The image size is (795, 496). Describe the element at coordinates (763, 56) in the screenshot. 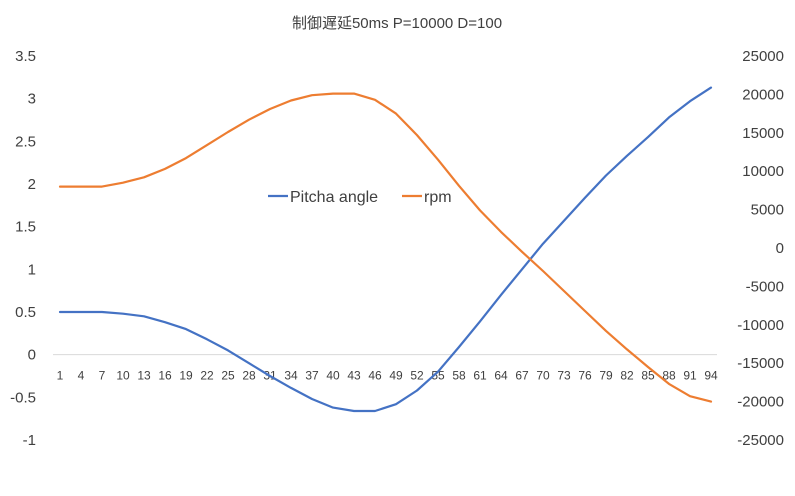

I see `right-tick-label: 25000` at that location.